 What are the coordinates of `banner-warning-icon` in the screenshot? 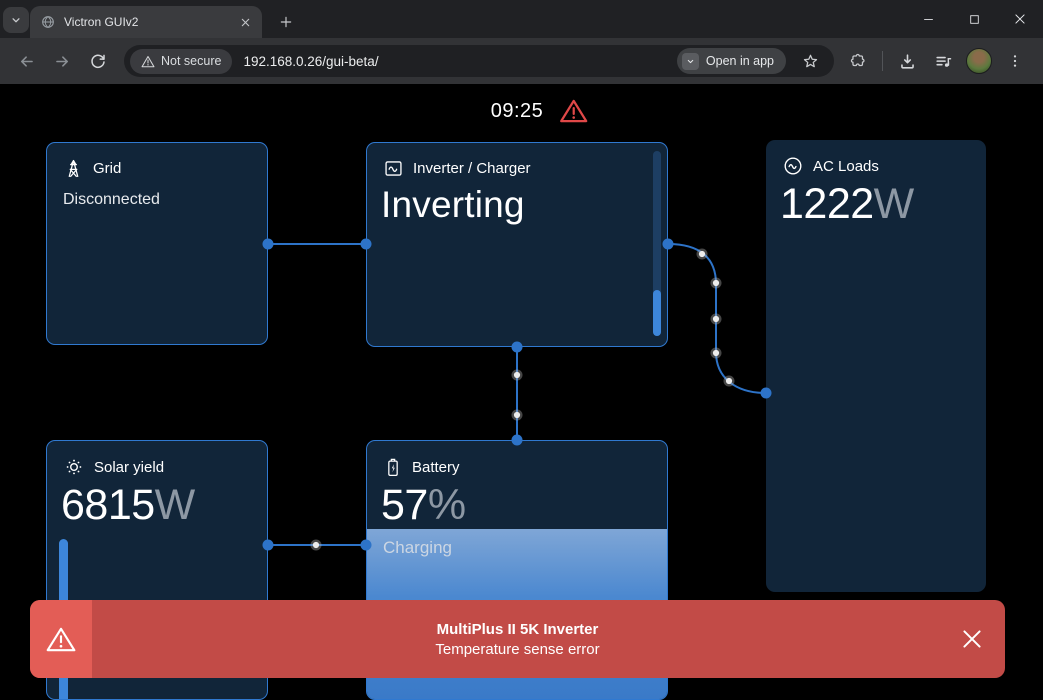 It's located at (61, 639).